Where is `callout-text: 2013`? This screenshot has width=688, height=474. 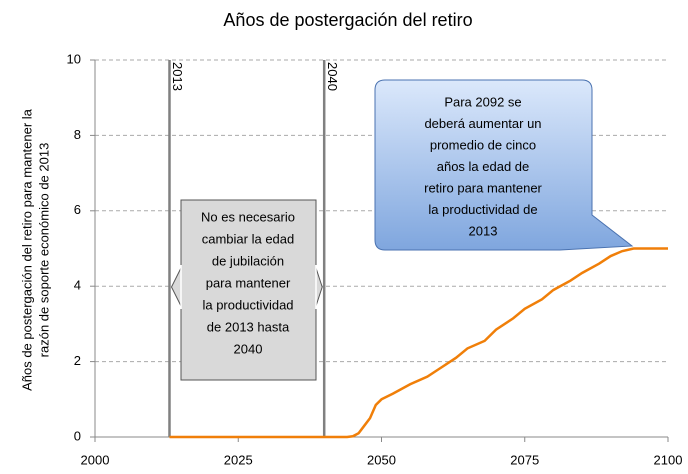
callout-text: 2013 is located at coordinates (483, 230).